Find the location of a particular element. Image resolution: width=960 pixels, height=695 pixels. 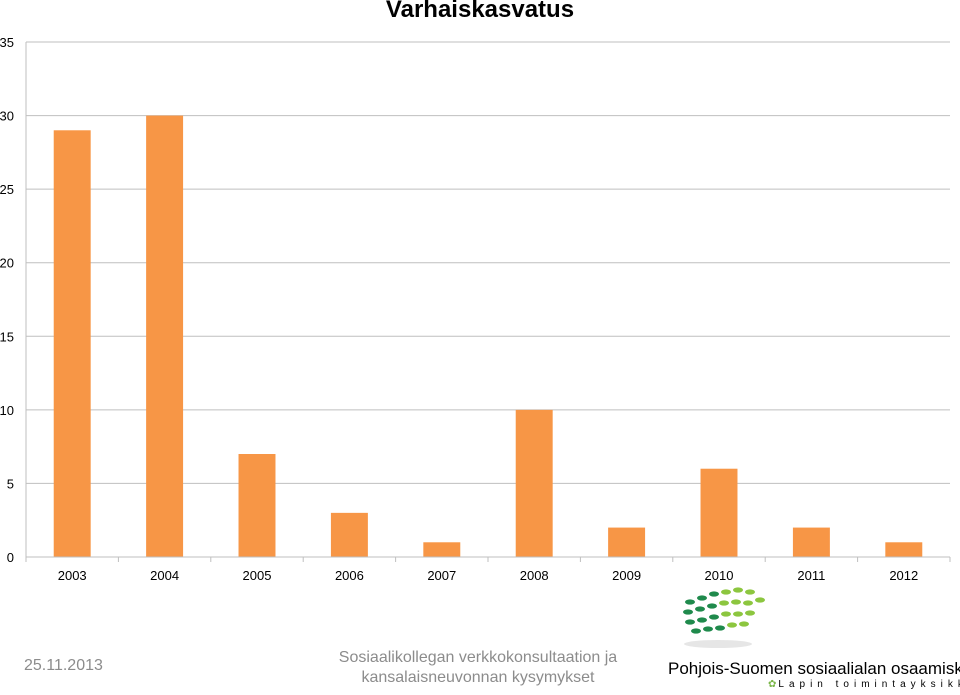

footer-caption-line2: kansalaisneuvonnan kysymykset is located at coordinates (478, 677).